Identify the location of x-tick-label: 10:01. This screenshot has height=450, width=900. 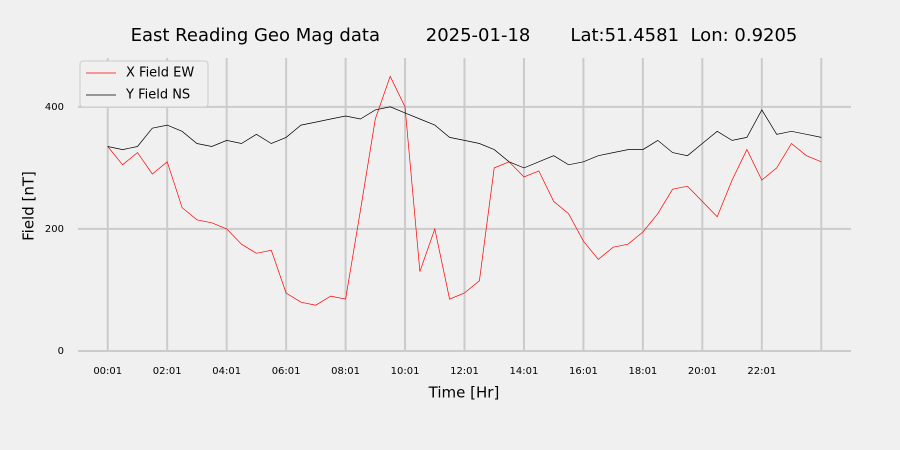
(405, 371).